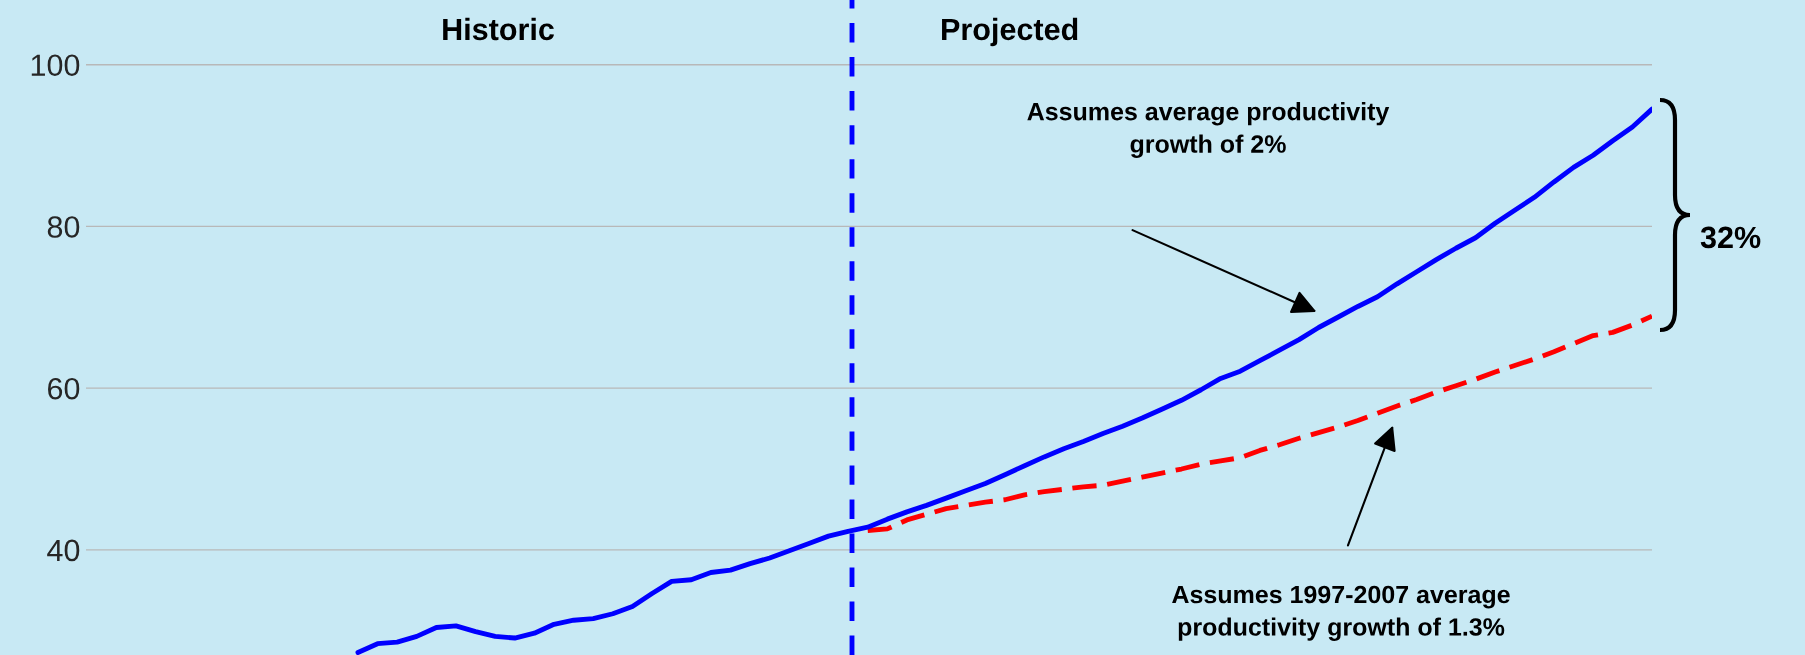  I want to click on annotation: Projected, so click(1010, 32).